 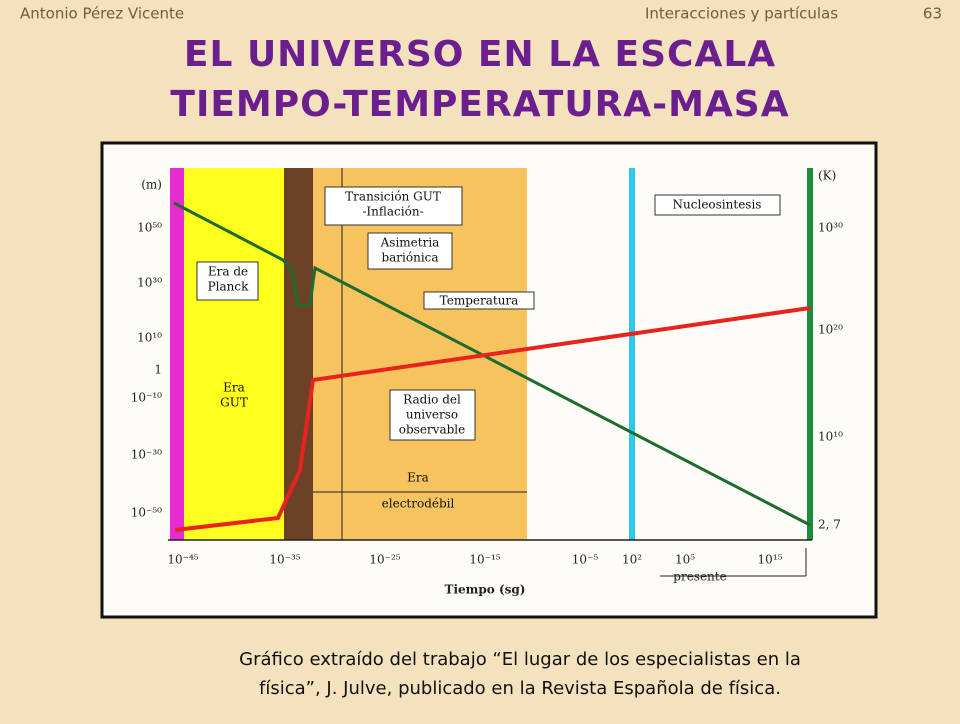 I want to click on left-axis-label: 10⁻⁵⁰, so click(x=146, y=513).